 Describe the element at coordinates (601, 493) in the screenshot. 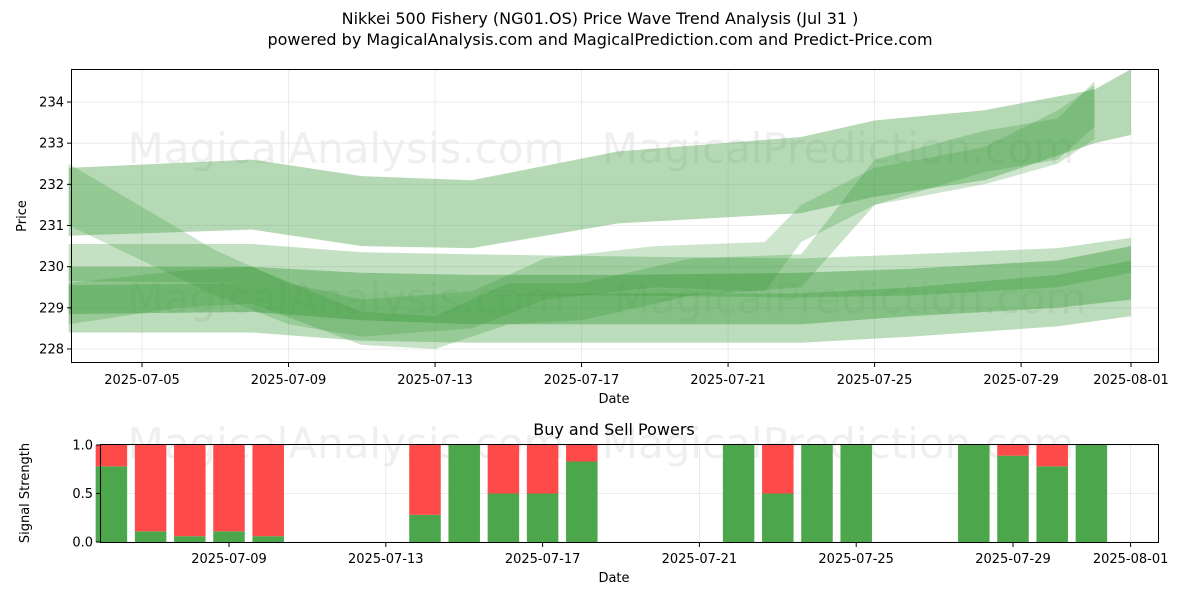

I see `signal-bars` at that location.